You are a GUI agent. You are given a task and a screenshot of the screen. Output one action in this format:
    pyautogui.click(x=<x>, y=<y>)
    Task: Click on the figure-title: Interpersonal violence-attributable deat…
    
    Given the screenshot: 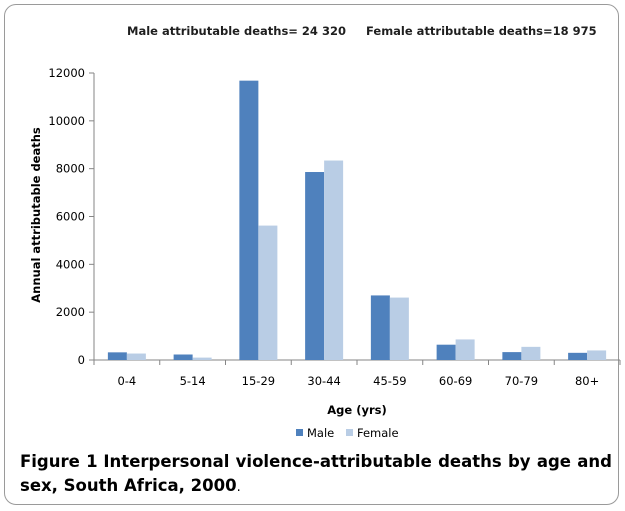 What is the action you would take?
    pyautogui.click(x=316, y=473)
    